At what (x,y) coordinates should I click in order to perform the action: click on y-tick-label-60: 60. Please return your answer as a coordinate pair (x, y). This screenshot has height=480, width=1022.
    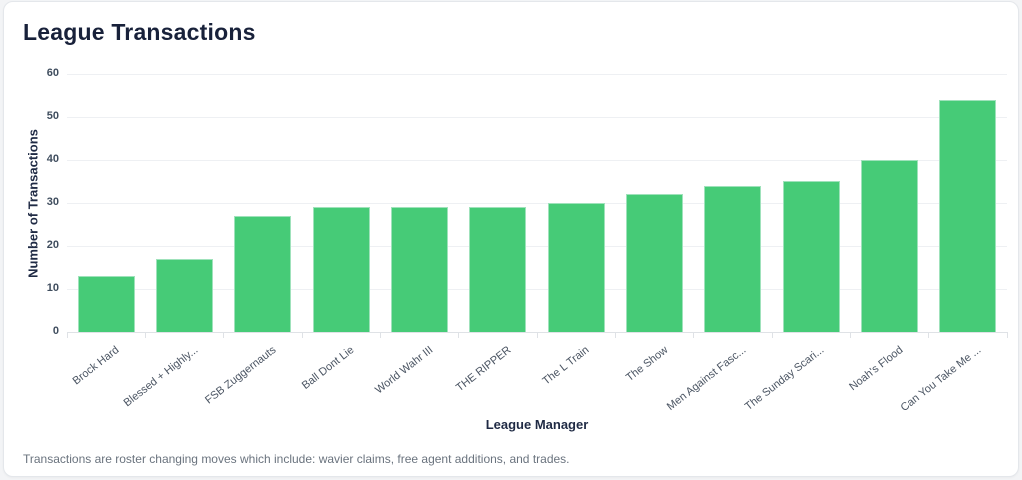
    Looking at the image, I should click on (52, 73).